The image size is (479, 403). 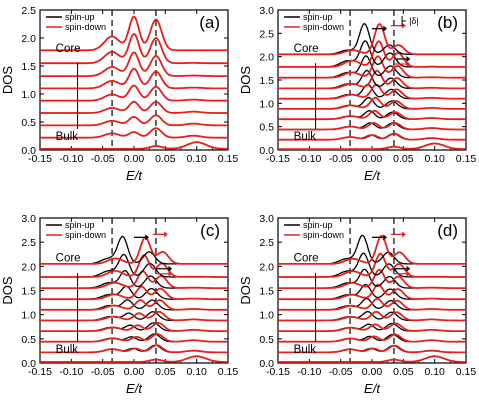 What do you see at coordinates (28, 151) in the screenshot?
I see `y-tick-label: 0.0` at bounding box center [28, 151].